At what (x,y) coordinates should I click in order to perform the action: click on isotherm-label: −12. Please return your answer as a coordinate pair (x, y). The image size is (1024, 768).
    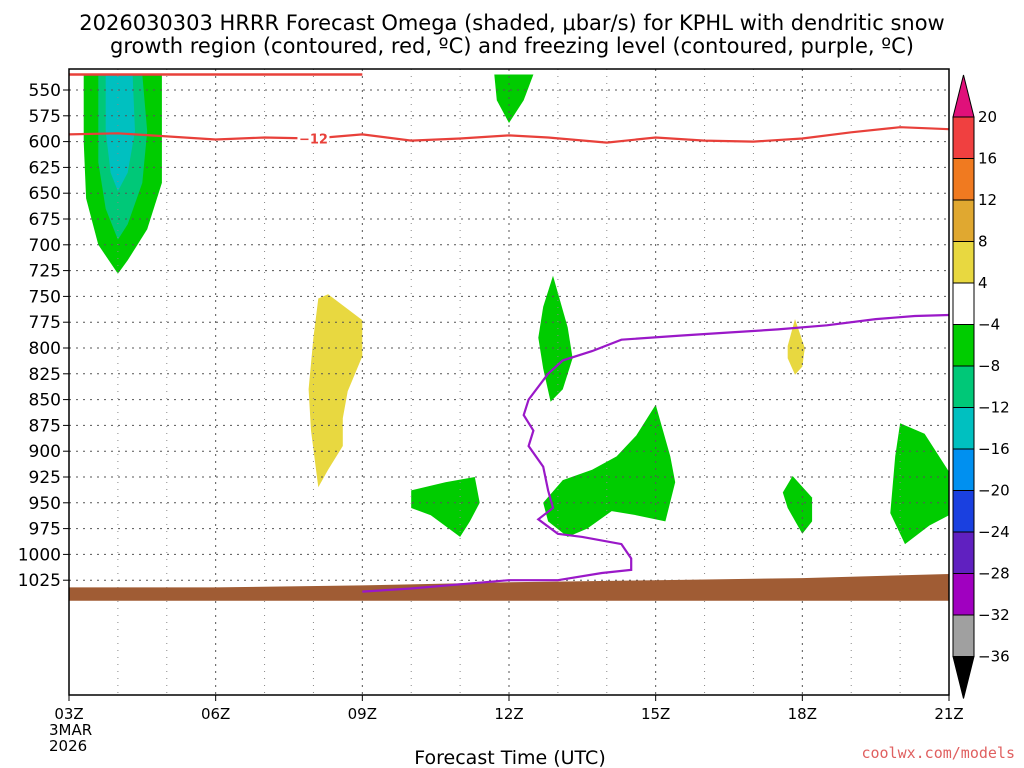
    Looking at the image, I should click on (313, 140).